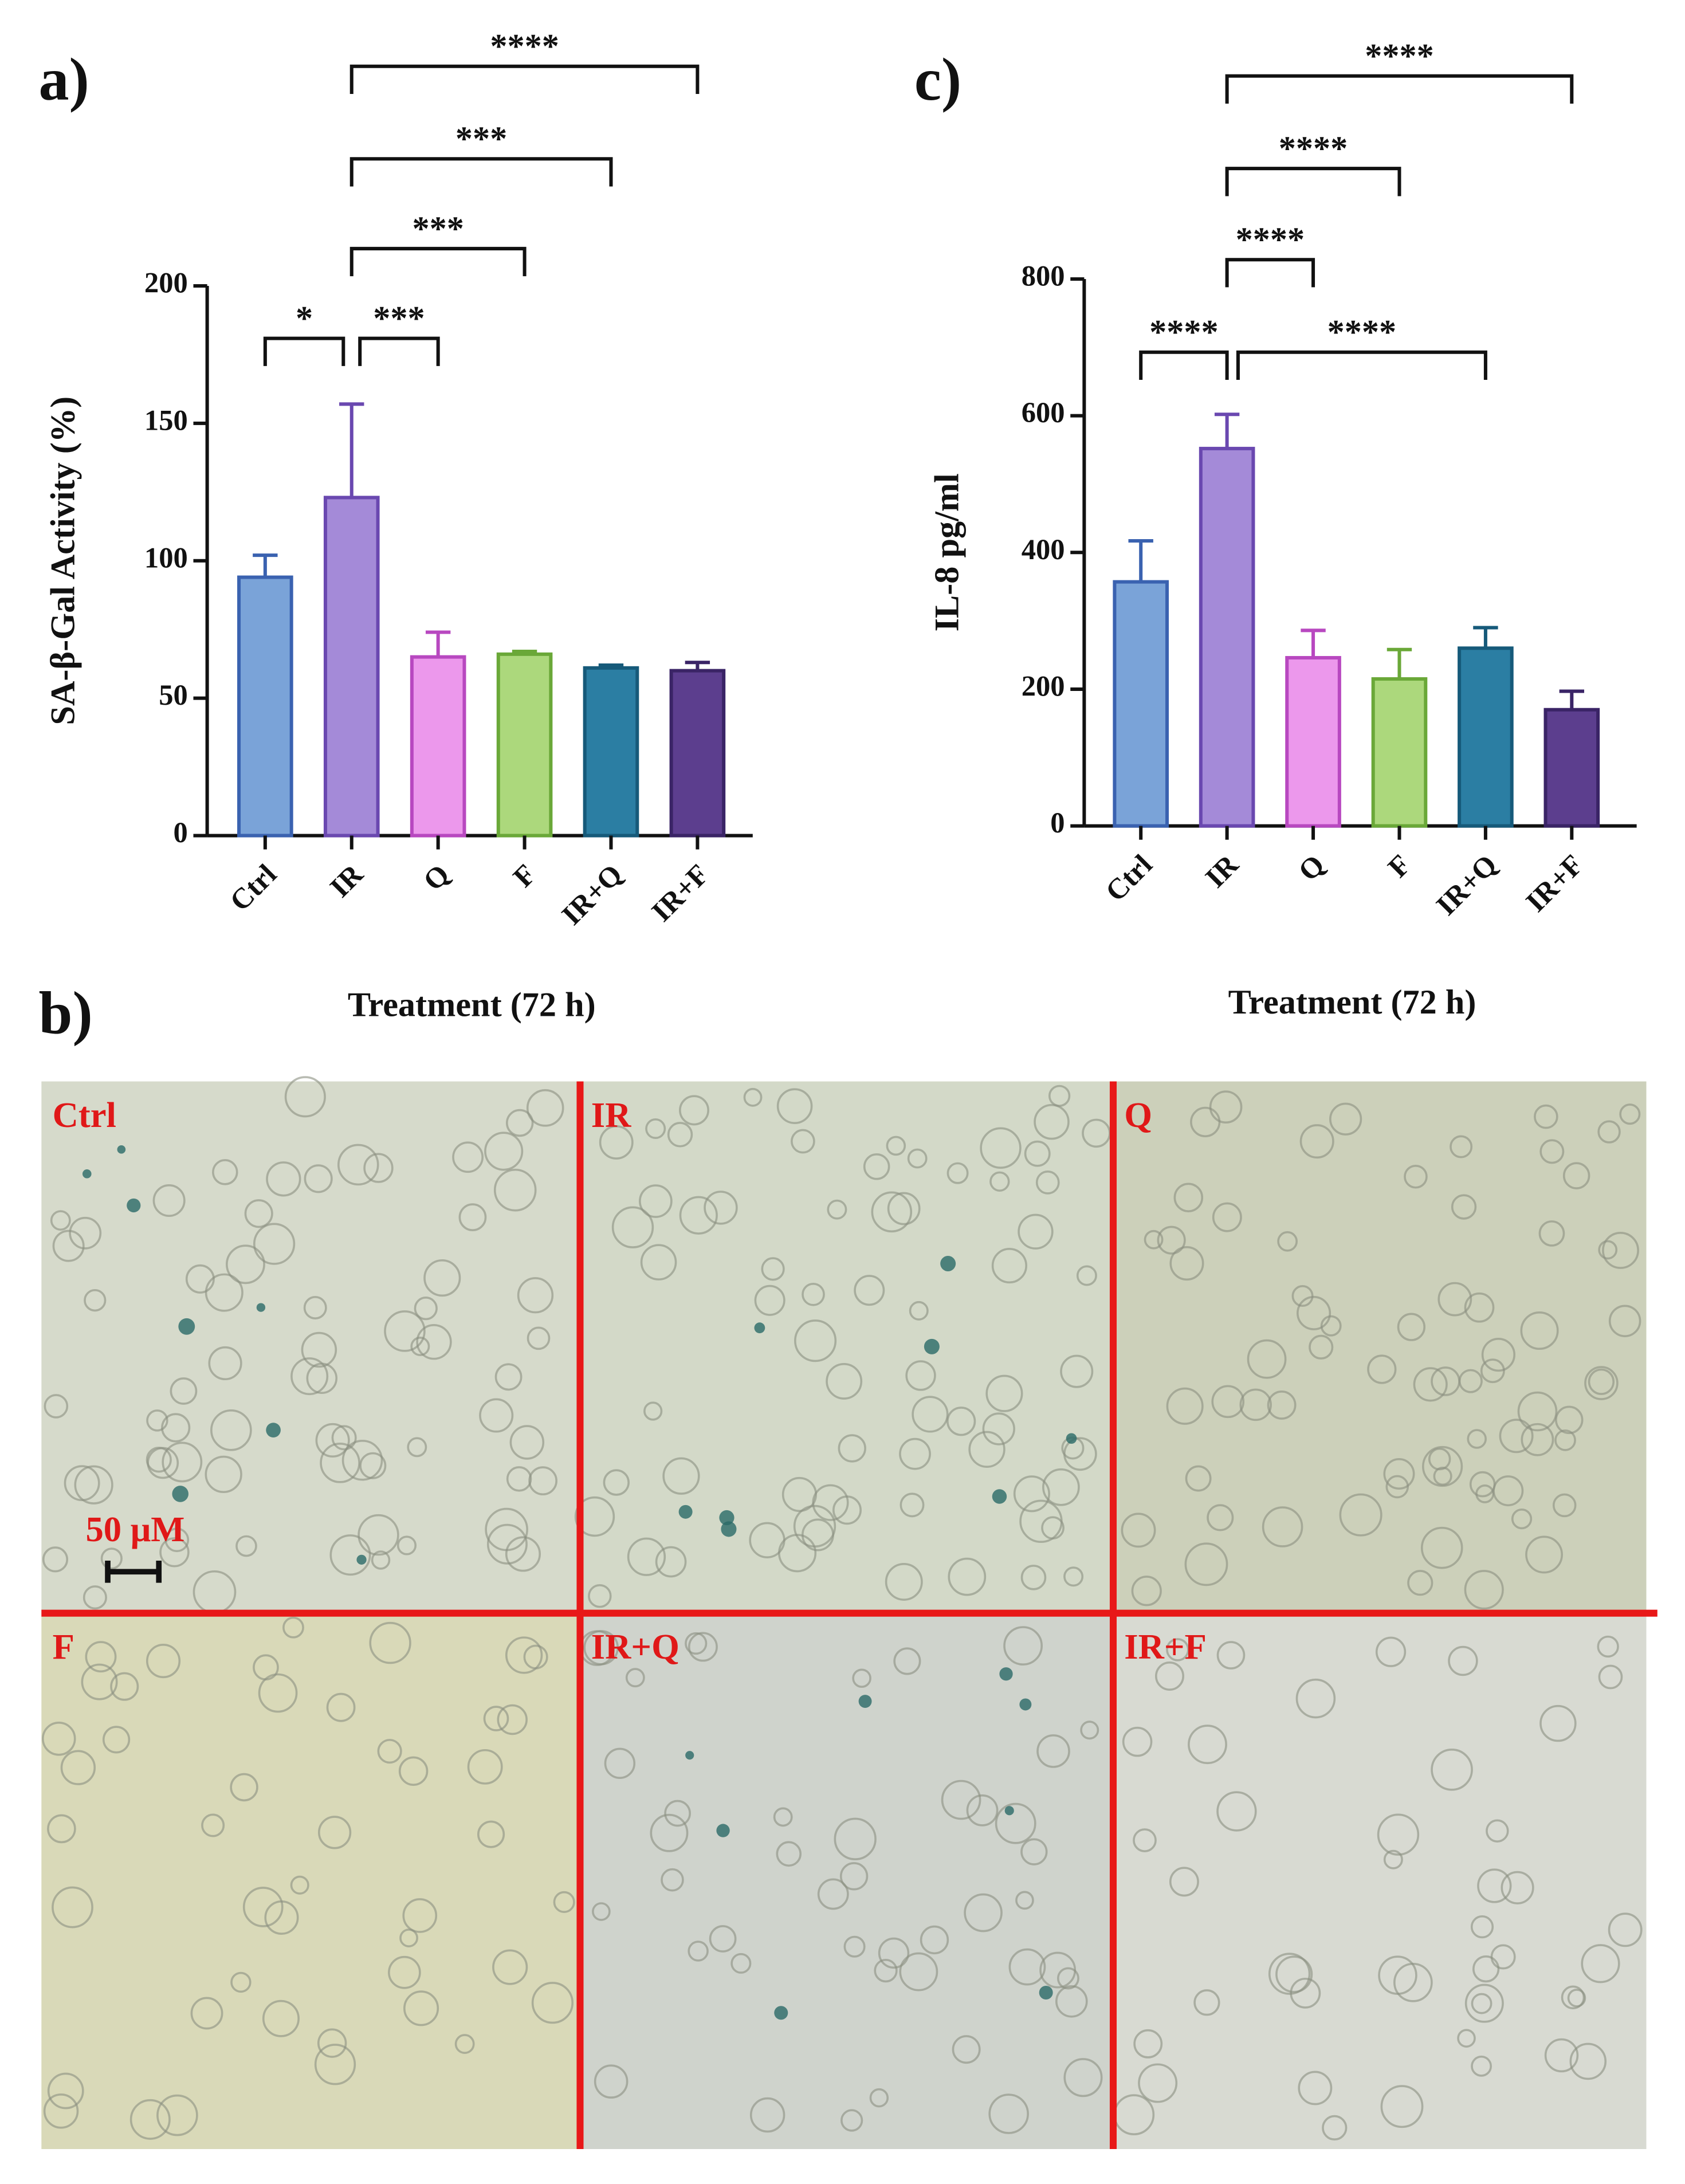  I want to click on x-tick-label: IR, so click(347, 881).